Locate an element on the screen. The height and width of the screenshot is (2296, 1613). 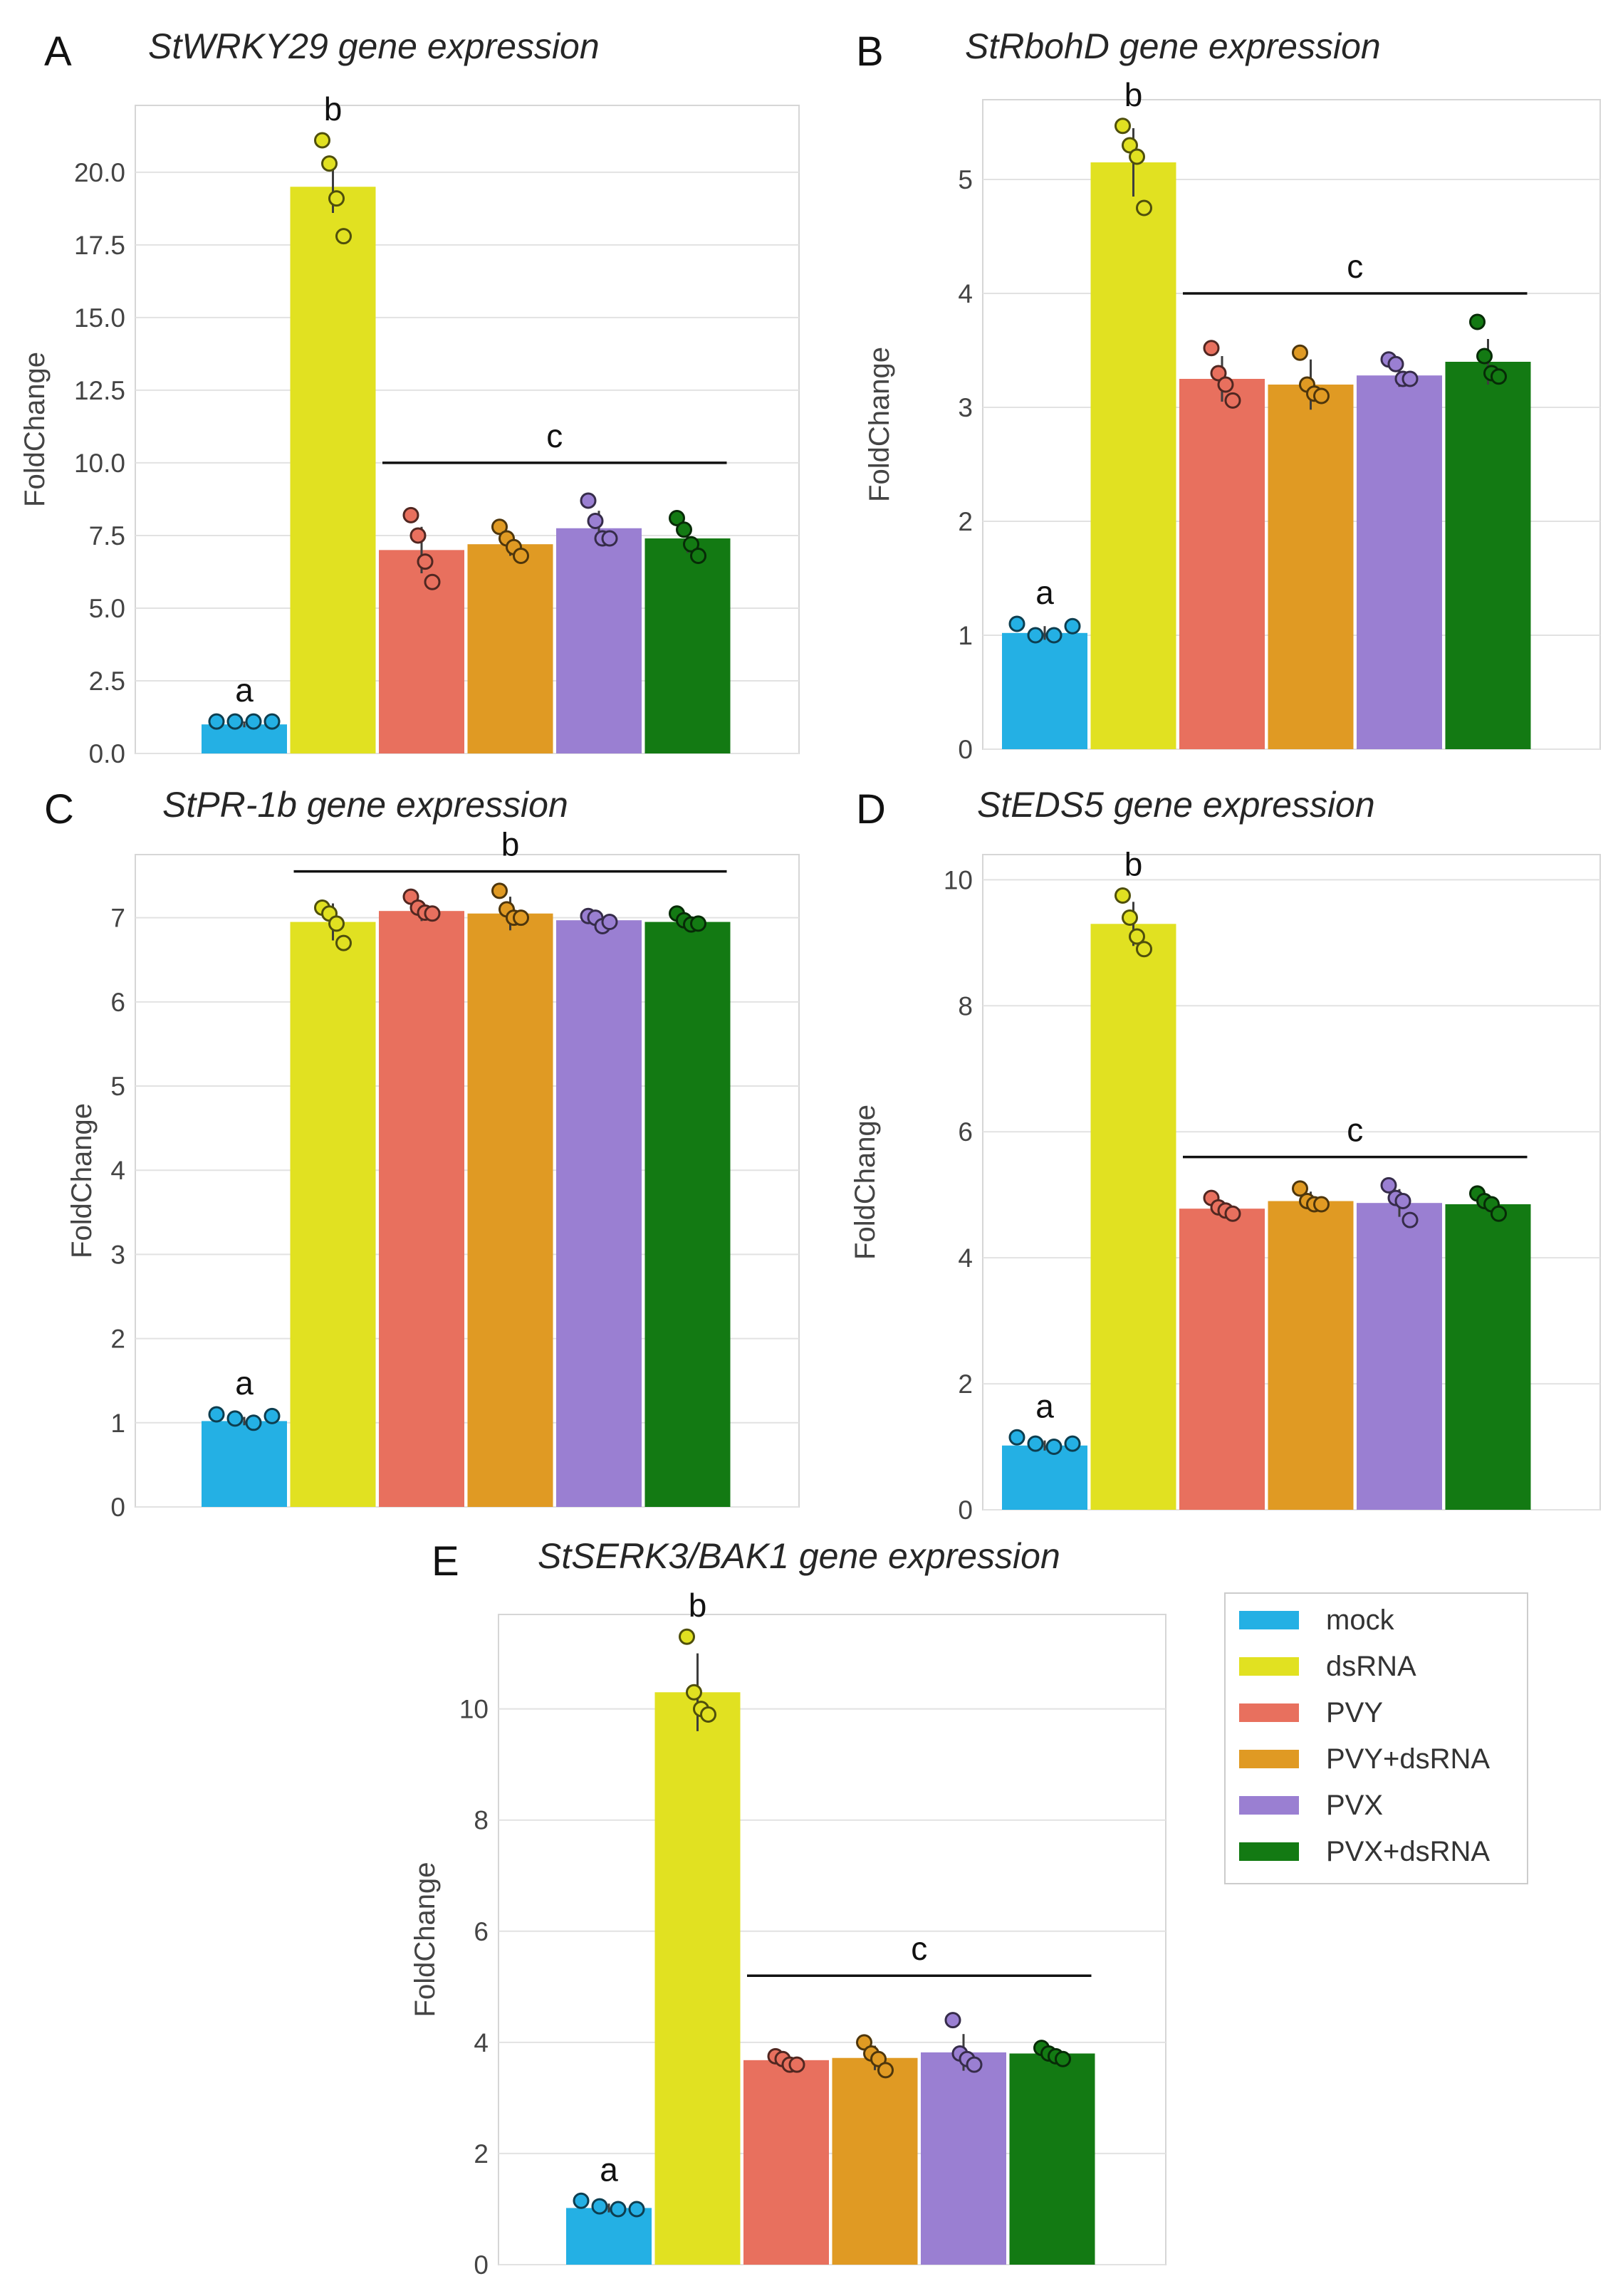
panel-e-bar-pvx-dsrna is located at coordinates (1052, 2159).